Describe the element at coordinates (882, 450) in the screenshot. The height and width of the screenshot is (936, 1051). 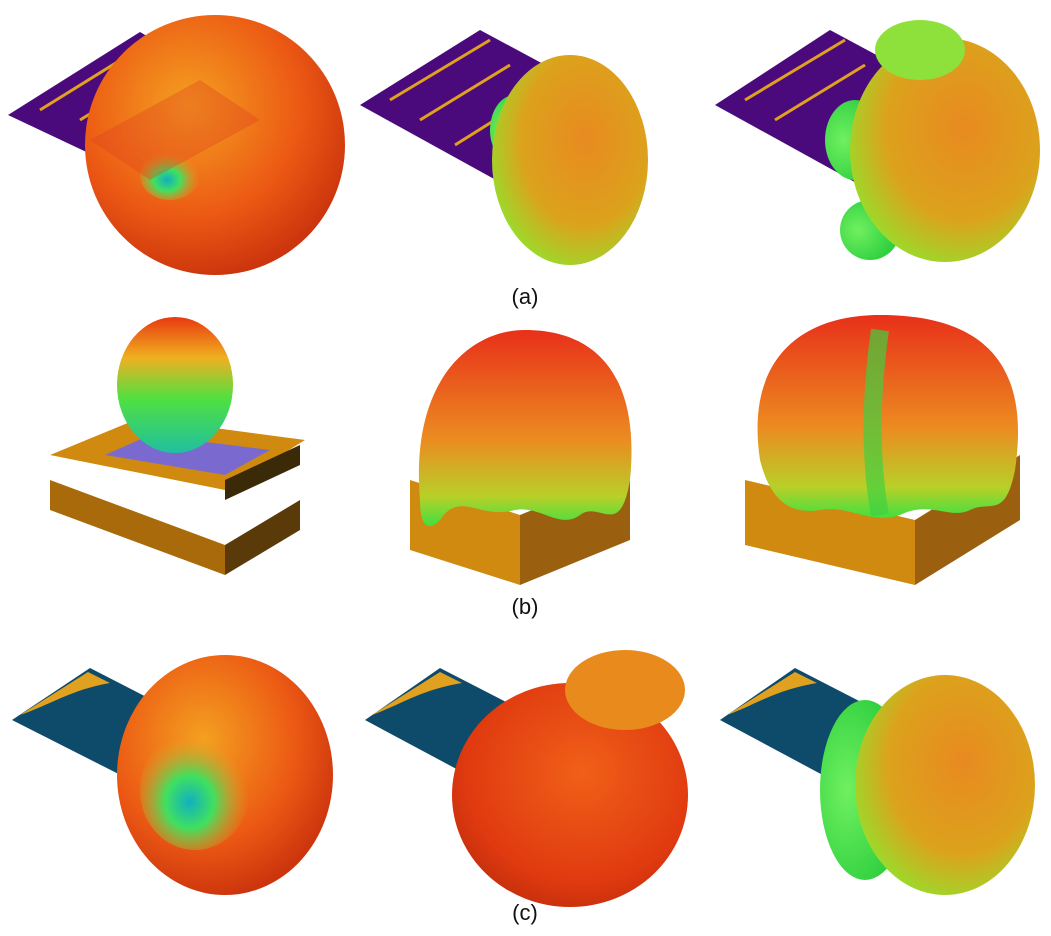
I see `panel-b3` at that location.